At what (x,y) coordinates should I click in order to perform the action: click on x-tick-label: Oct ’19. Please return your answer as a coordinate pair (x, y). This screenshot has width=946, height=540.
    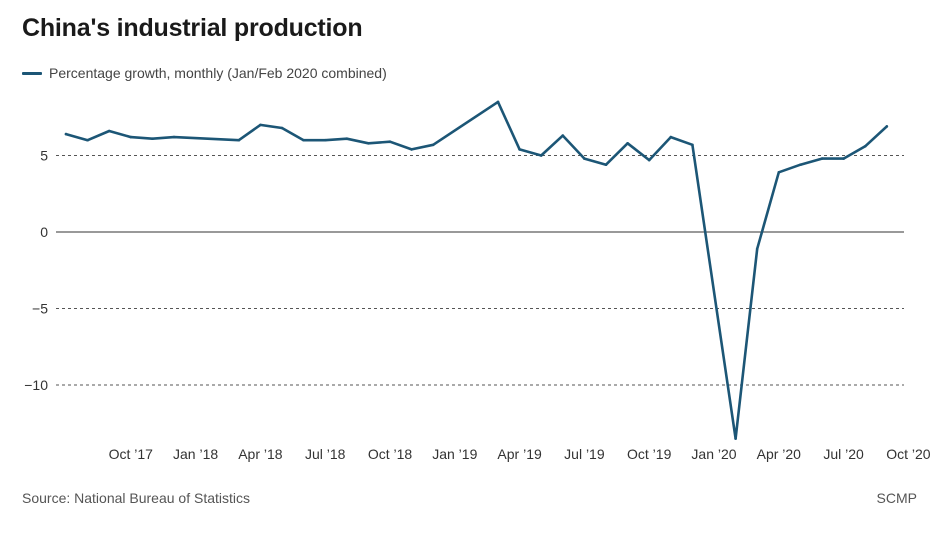
    Looking at the image, I should click on (649, 454).